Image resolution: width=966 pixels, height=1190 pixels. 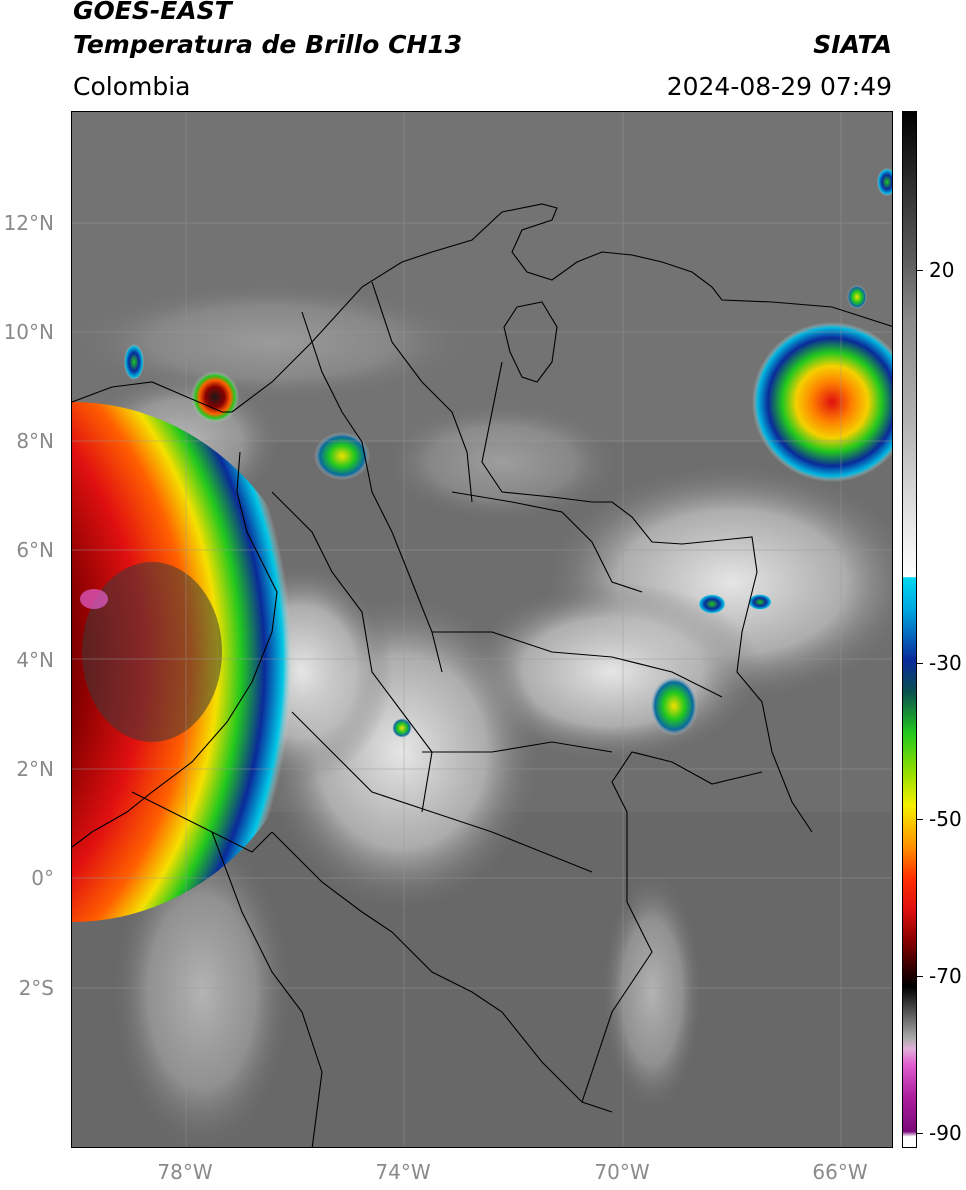 What do you see at coordinates (28, 223) in the screenshot?
I see `lat-tick-12n: 12°N` at bounding box center [28, 223].